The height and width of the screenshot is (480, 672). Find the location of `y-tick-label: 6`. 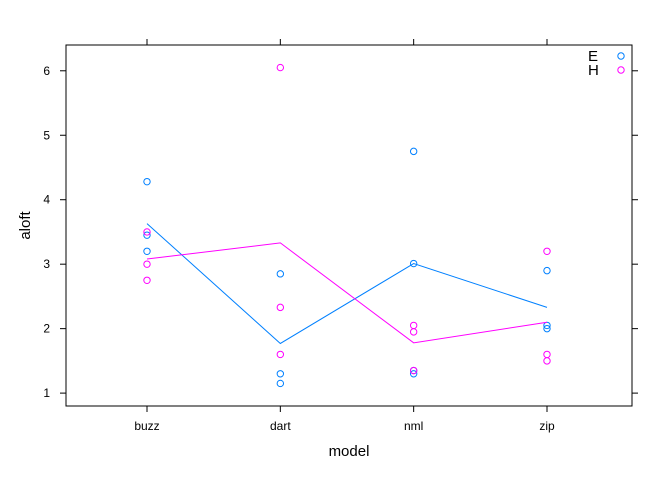

y-tick-label: 6 is located at coordinates (46, 71).